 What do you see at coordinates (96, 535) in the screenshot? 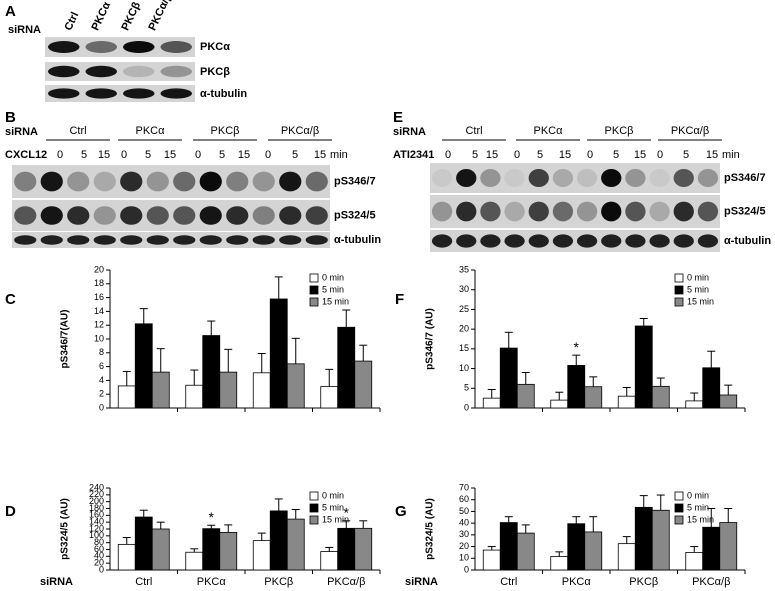
I see `y-tick-label: 100` at bounding box center [96, 535].